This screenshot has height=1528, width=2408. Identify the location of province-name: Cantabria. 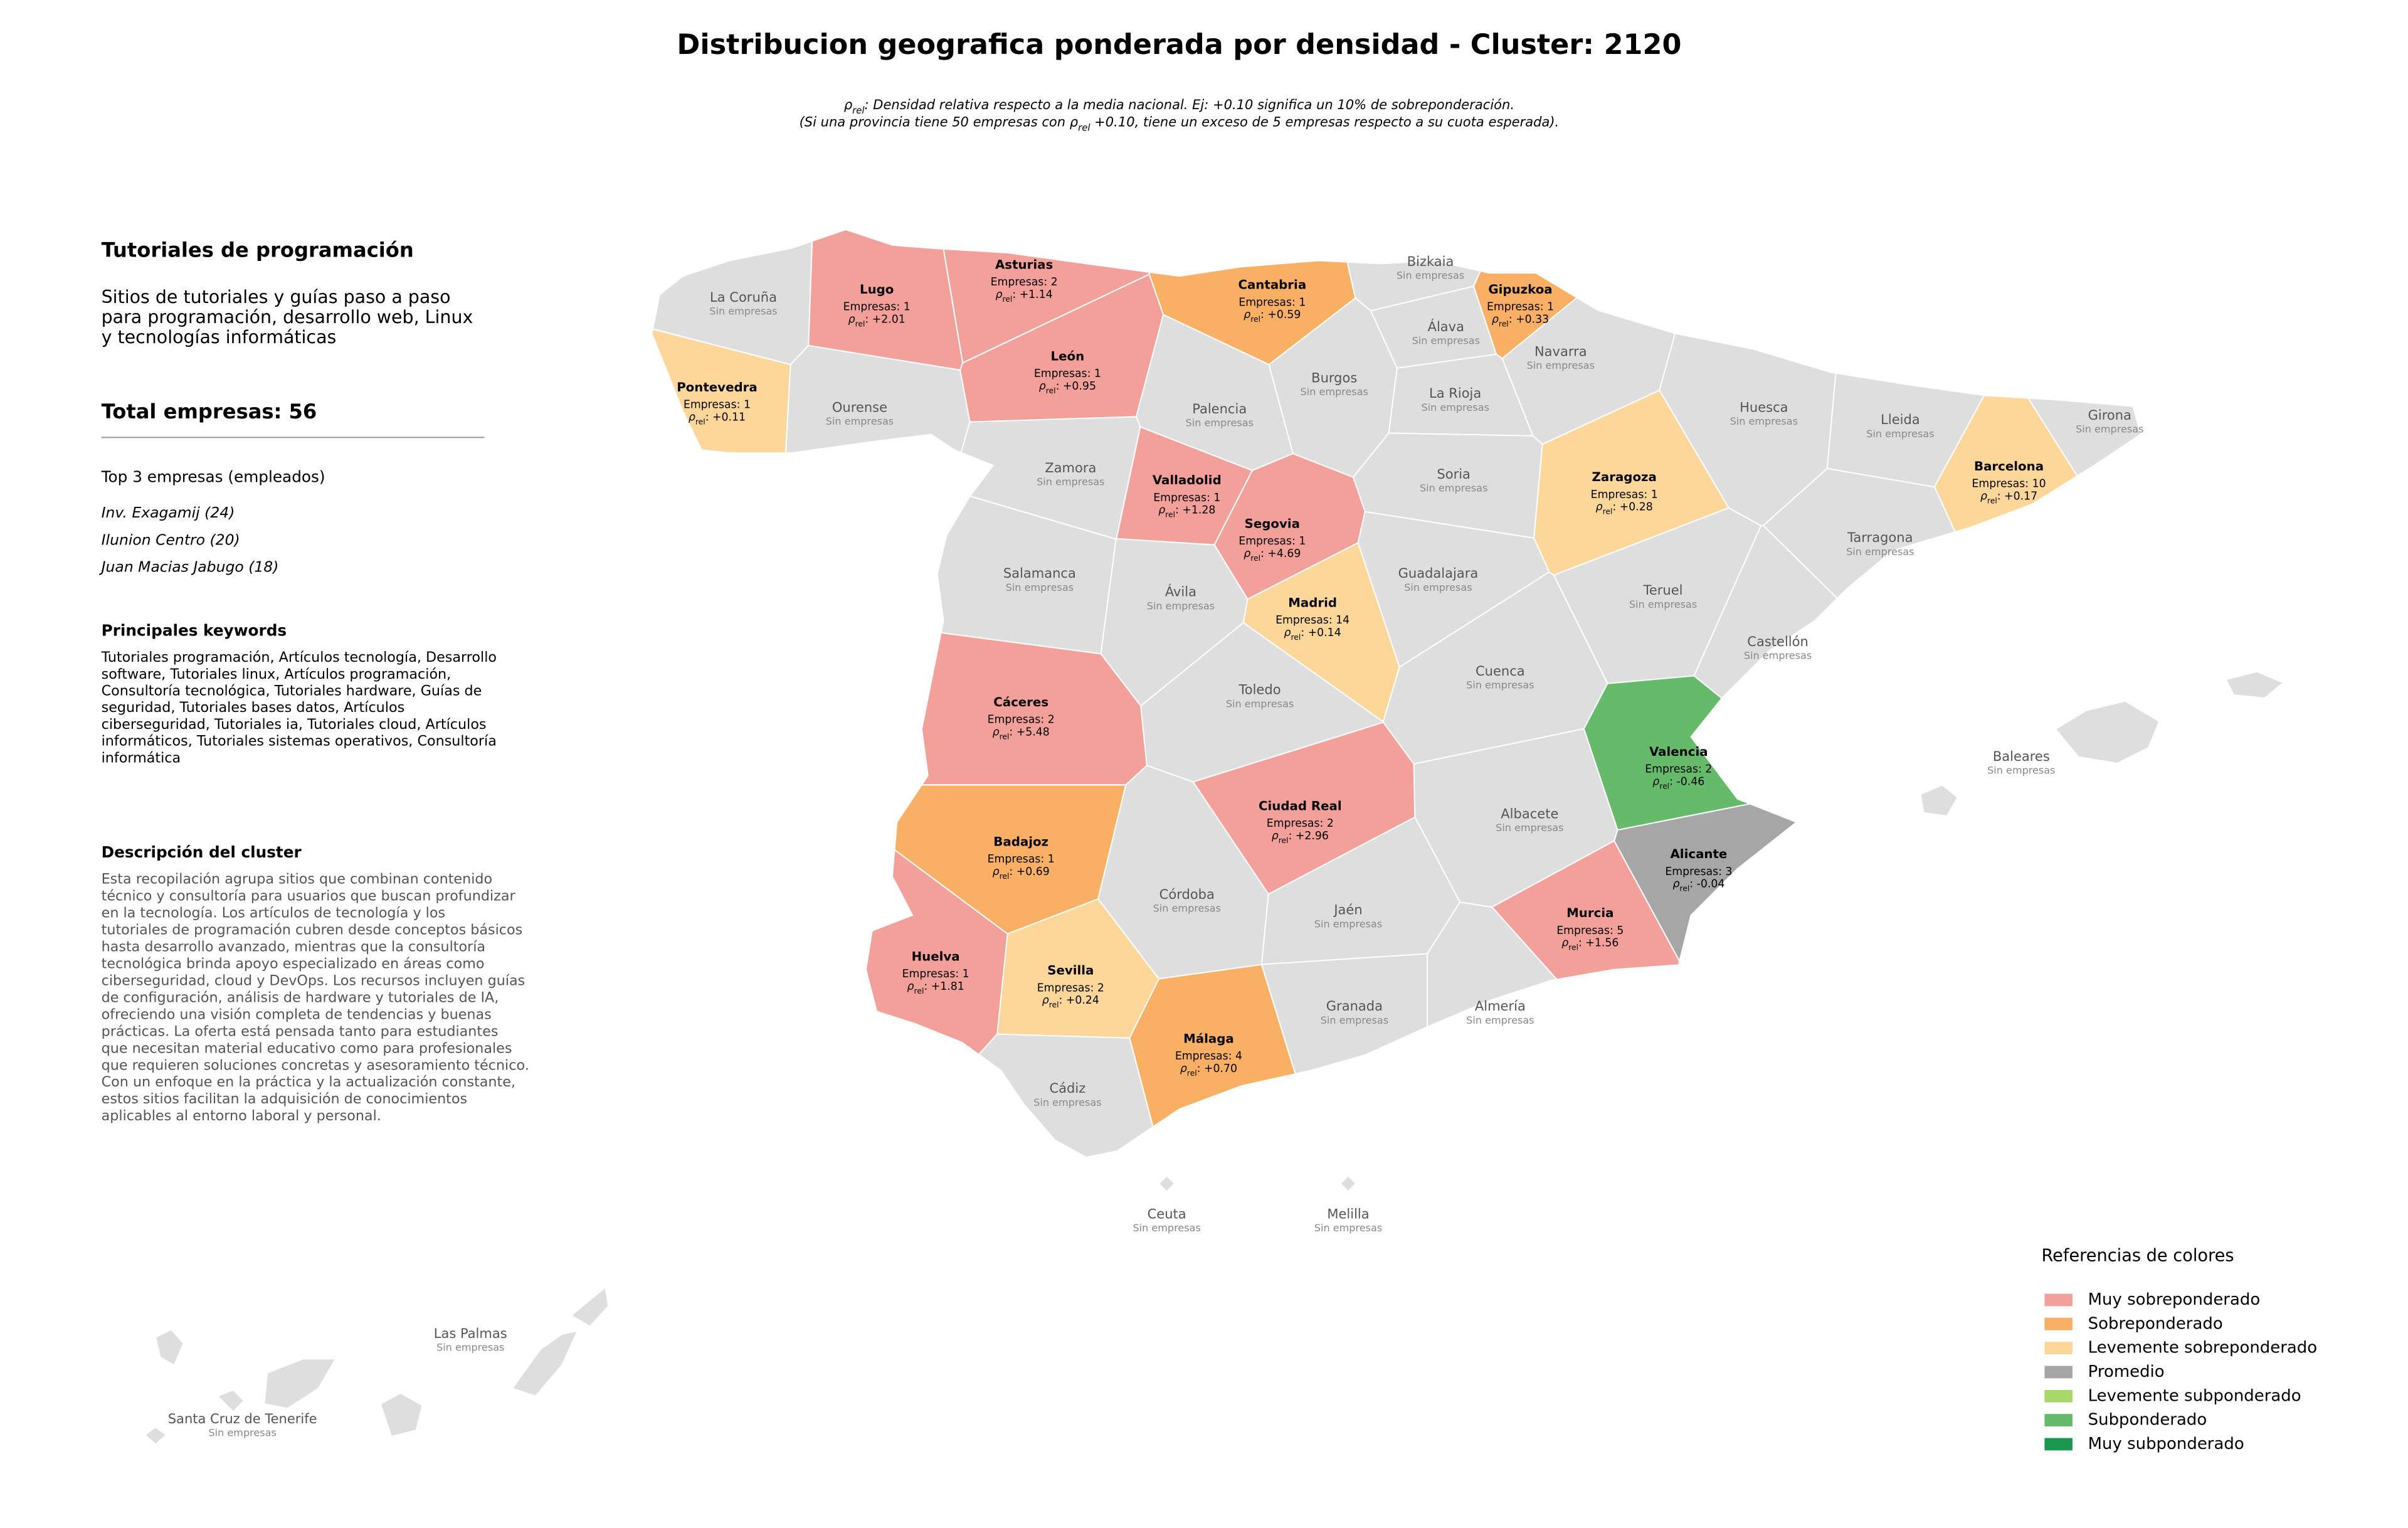
(1272, 285).